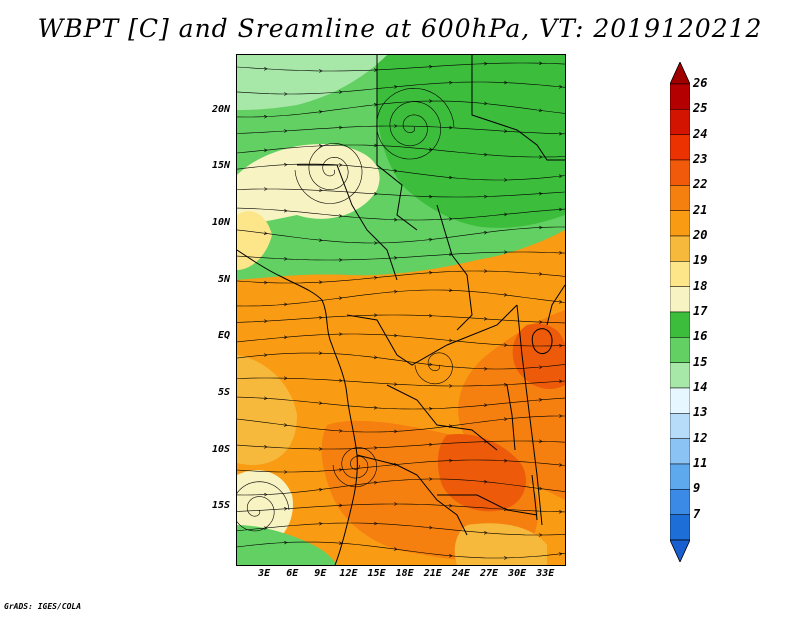  What do you see at coordinates (292, 573) in the screenshot?
I see `lon-label-6e: 6E` at bounding box center [292, 573].